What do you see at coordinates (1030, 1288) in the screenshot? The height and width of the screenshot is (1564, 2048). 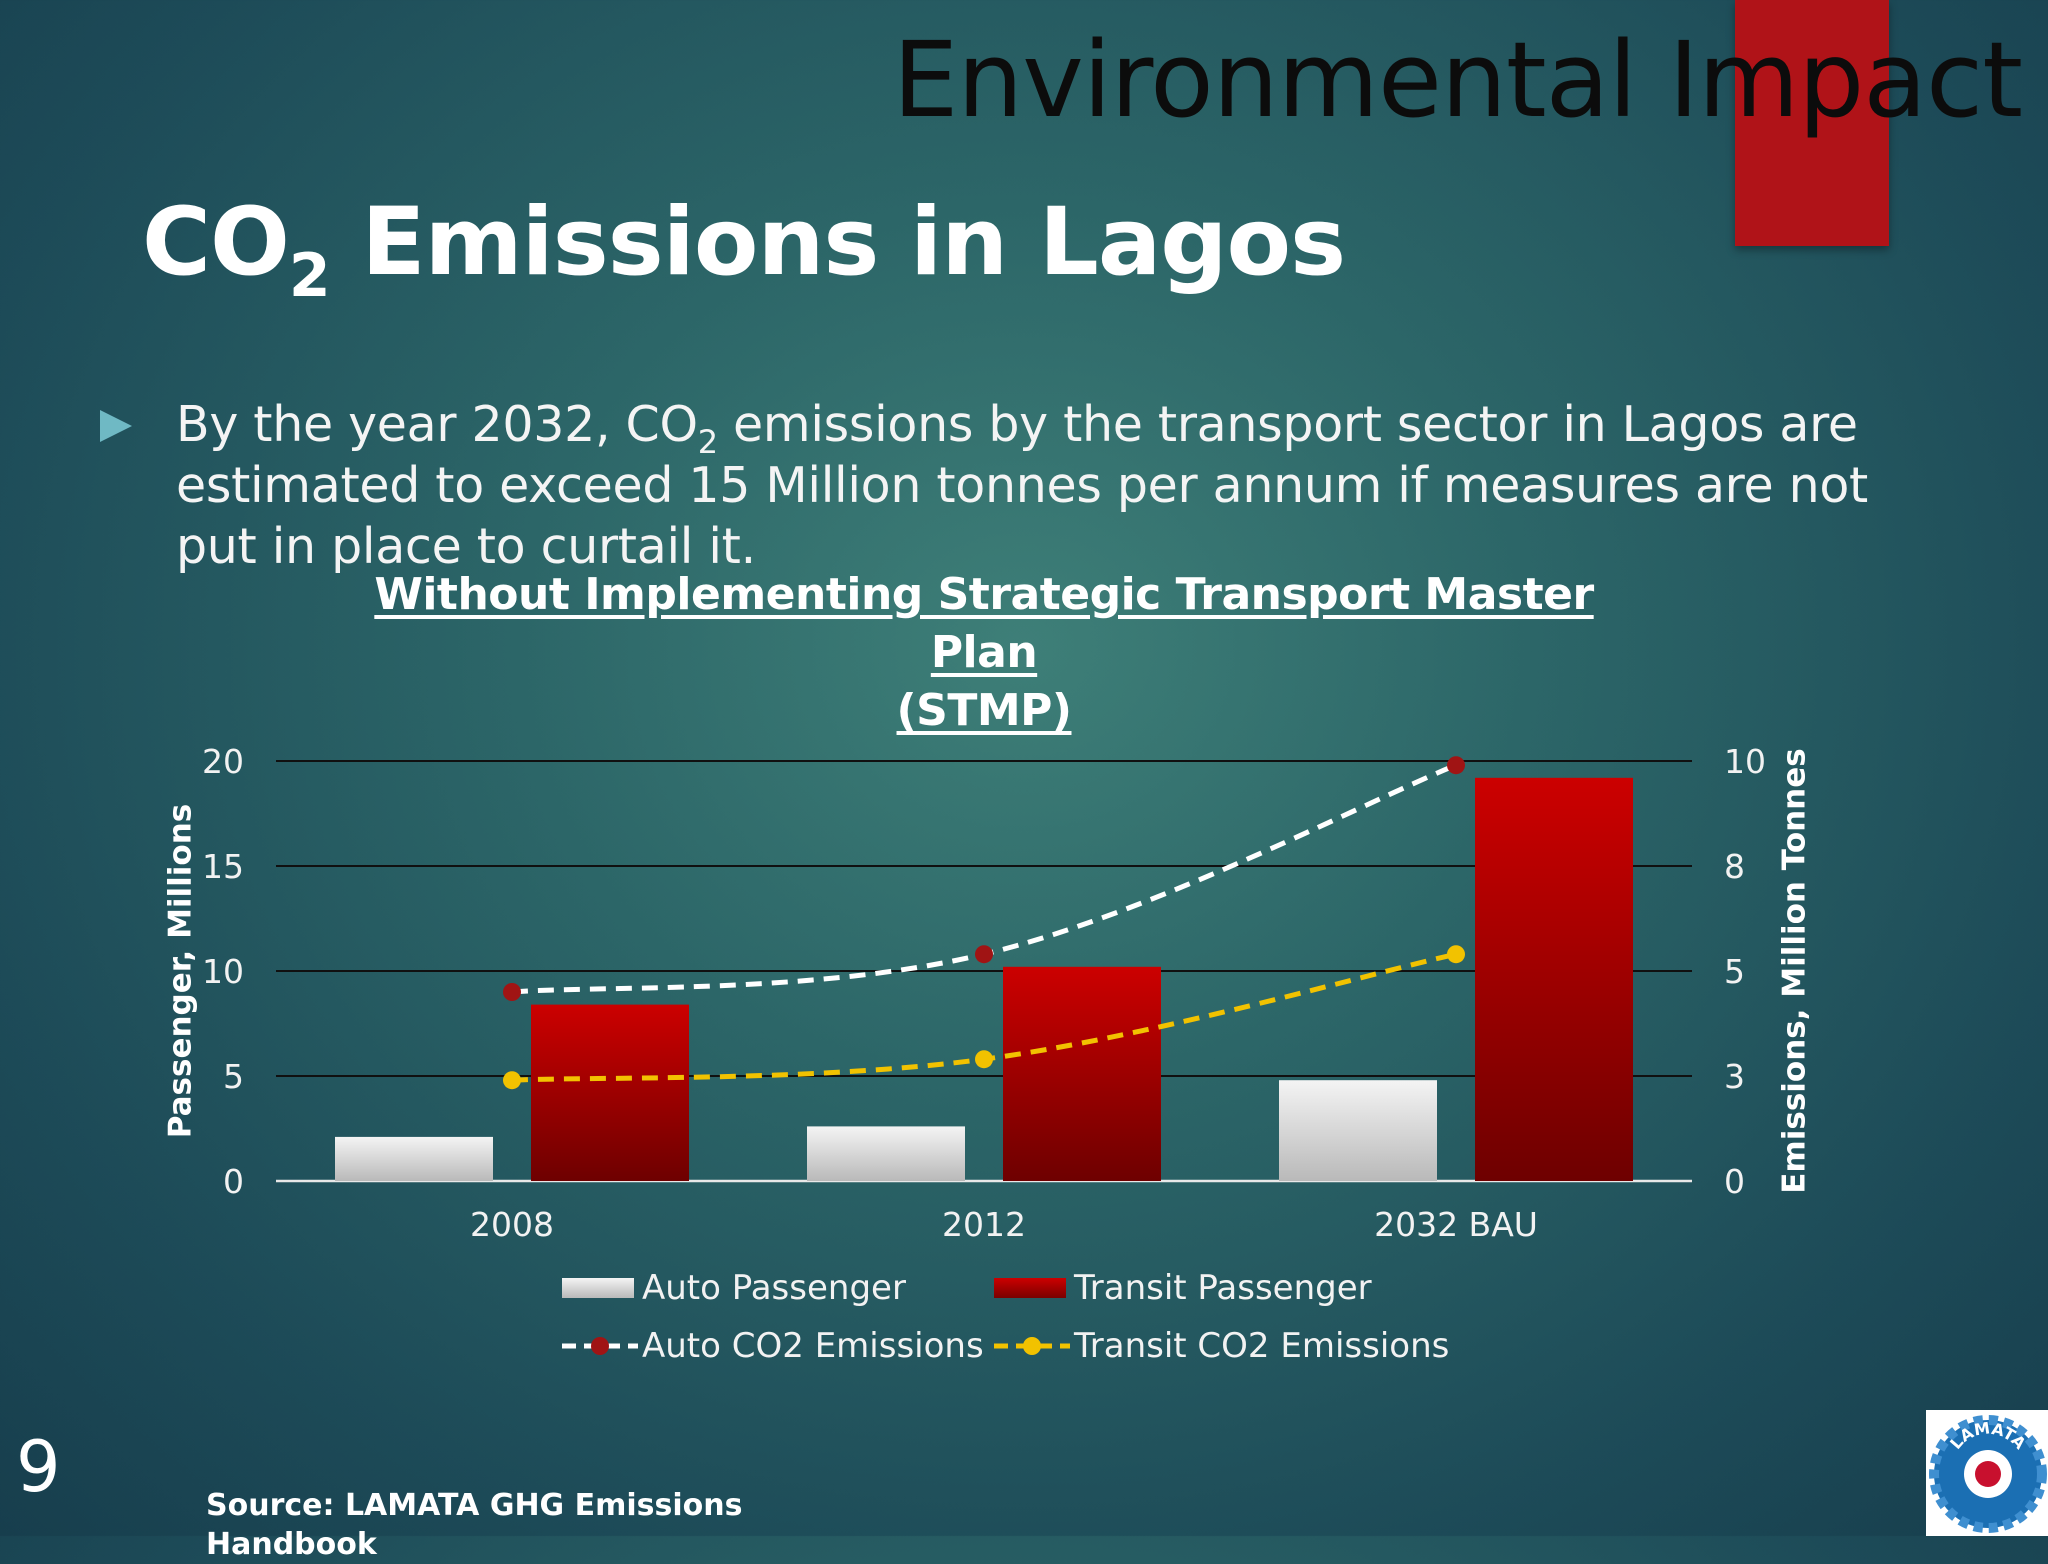 I see `legend-swatch-transit-passenger` at bounding box center [1030, 1288].